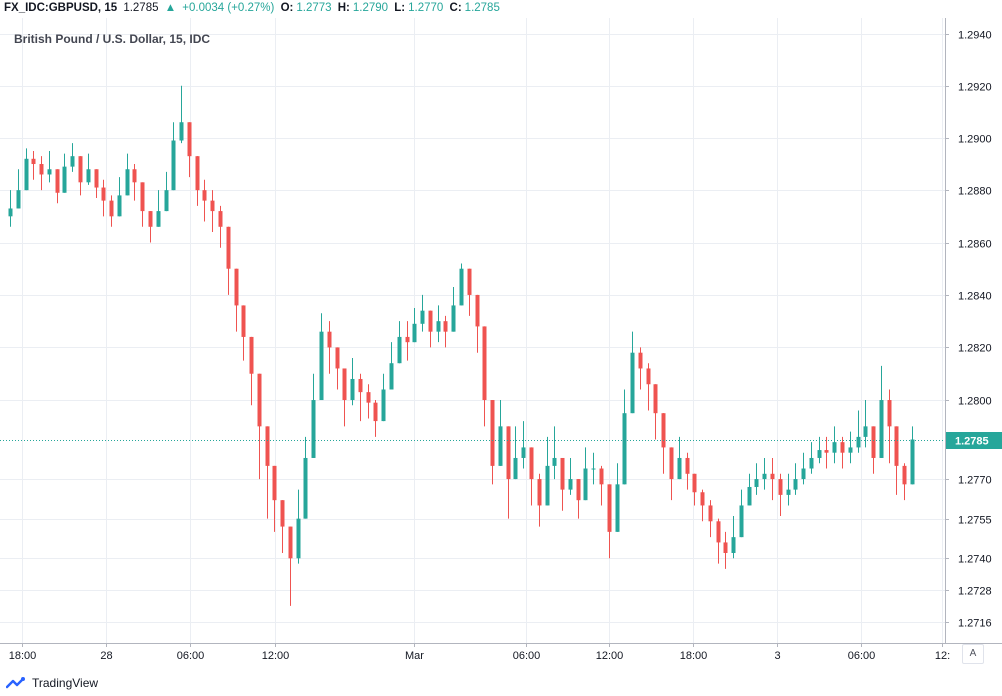  I want to click on y-tick-label: 1.2740, so click(975, 560).